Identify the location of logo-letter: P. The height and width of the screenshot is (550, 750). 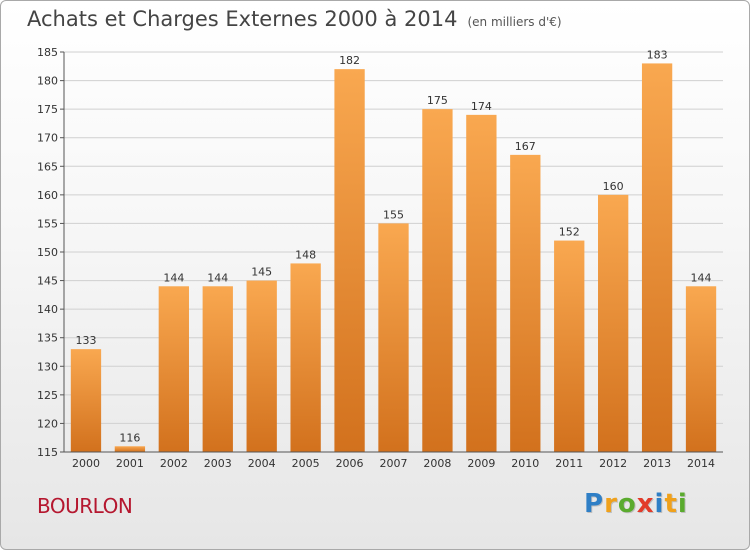
(594, 504).